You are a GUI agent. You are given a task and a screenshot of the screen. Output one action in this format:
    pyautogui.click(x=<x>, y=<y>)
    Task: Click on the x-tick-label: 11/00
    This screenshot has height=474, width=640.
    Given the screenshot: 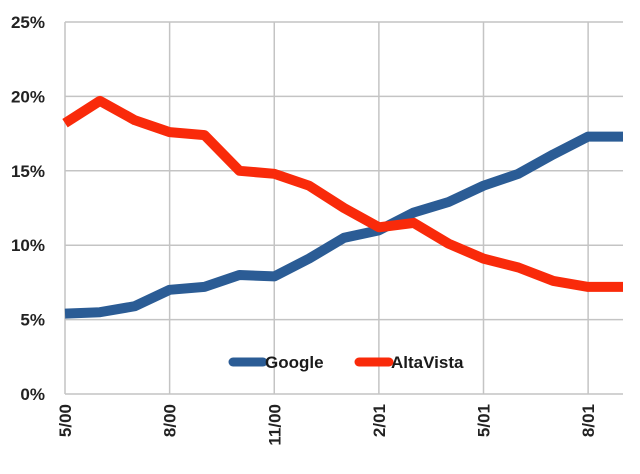 What is the action you would take?
    pyautogui.click(x=274, y=425)
    